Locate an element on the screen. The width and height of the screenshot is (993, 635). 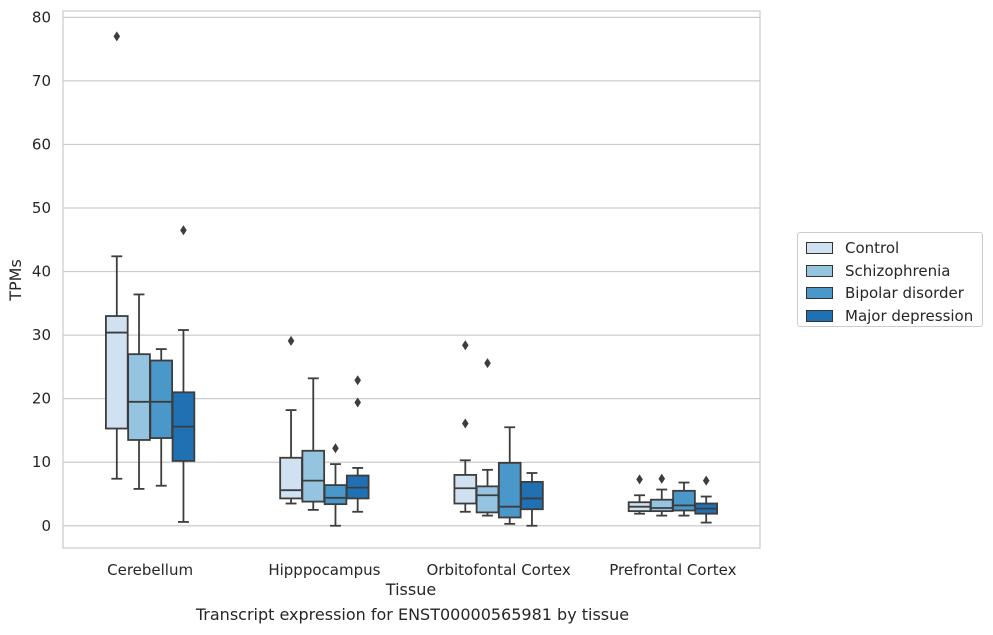
y-tick-label-50: 50 is located at coordinates (41, 208).